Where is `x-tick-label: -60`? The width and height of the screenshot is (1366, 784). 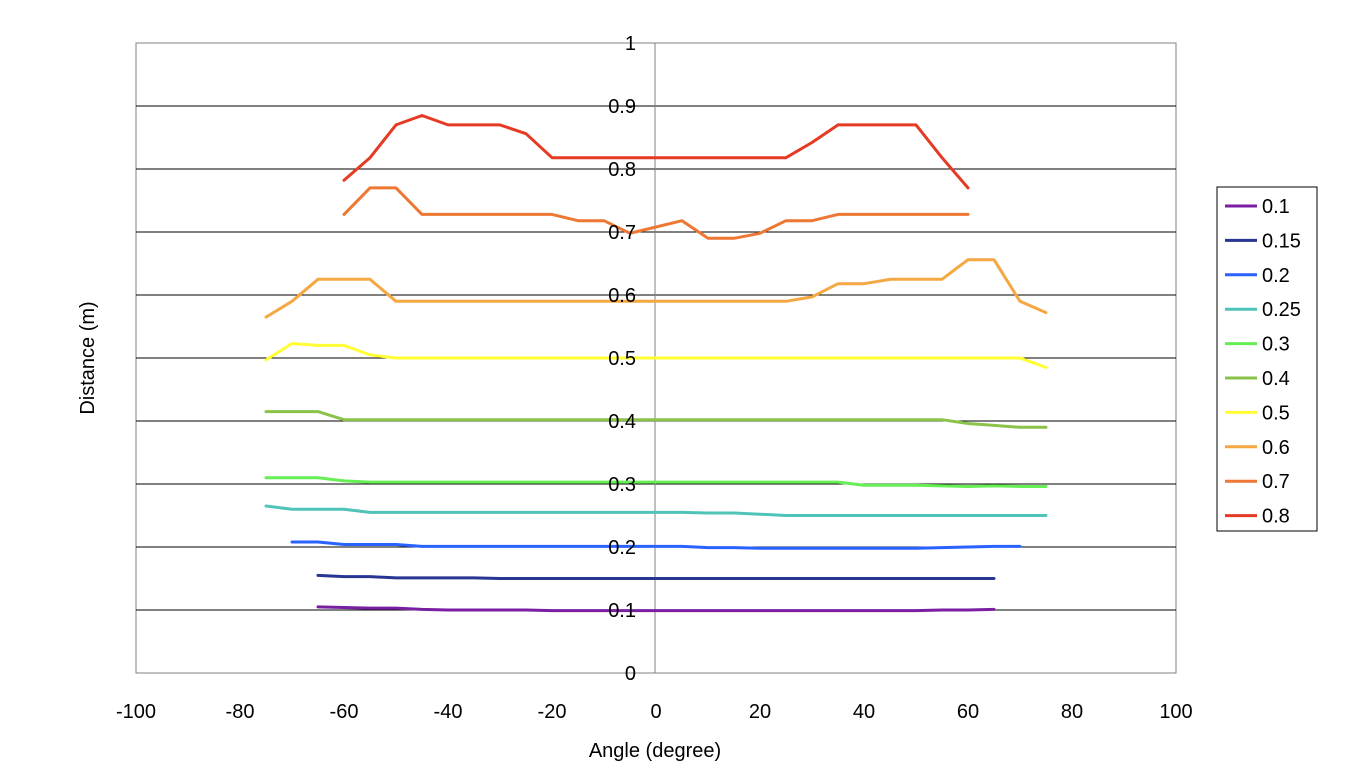
x-tick-label: -60 is located at coordinates (344, 712).